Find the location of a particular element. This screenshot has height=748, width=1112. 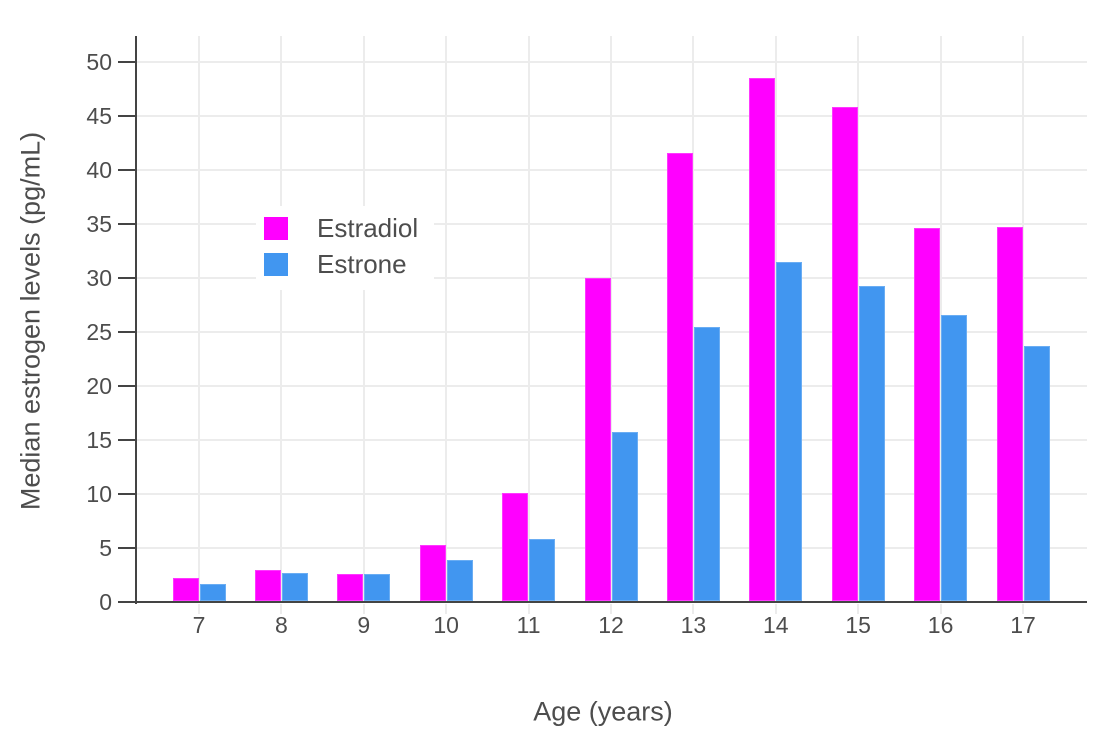

y-tick-label-35: 35 is located at coordinates (99, 224).